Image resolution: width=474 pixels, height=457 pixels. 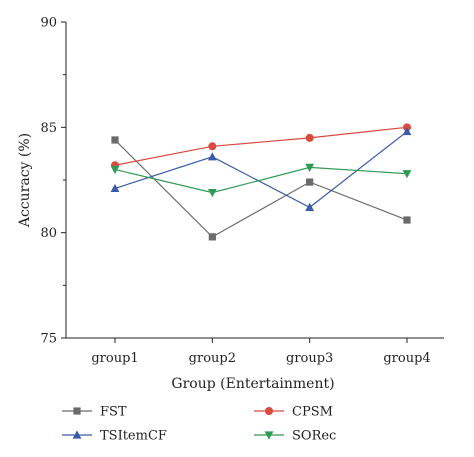 I want to click on legend-label-fst: FST, so click(x=113, y=412).